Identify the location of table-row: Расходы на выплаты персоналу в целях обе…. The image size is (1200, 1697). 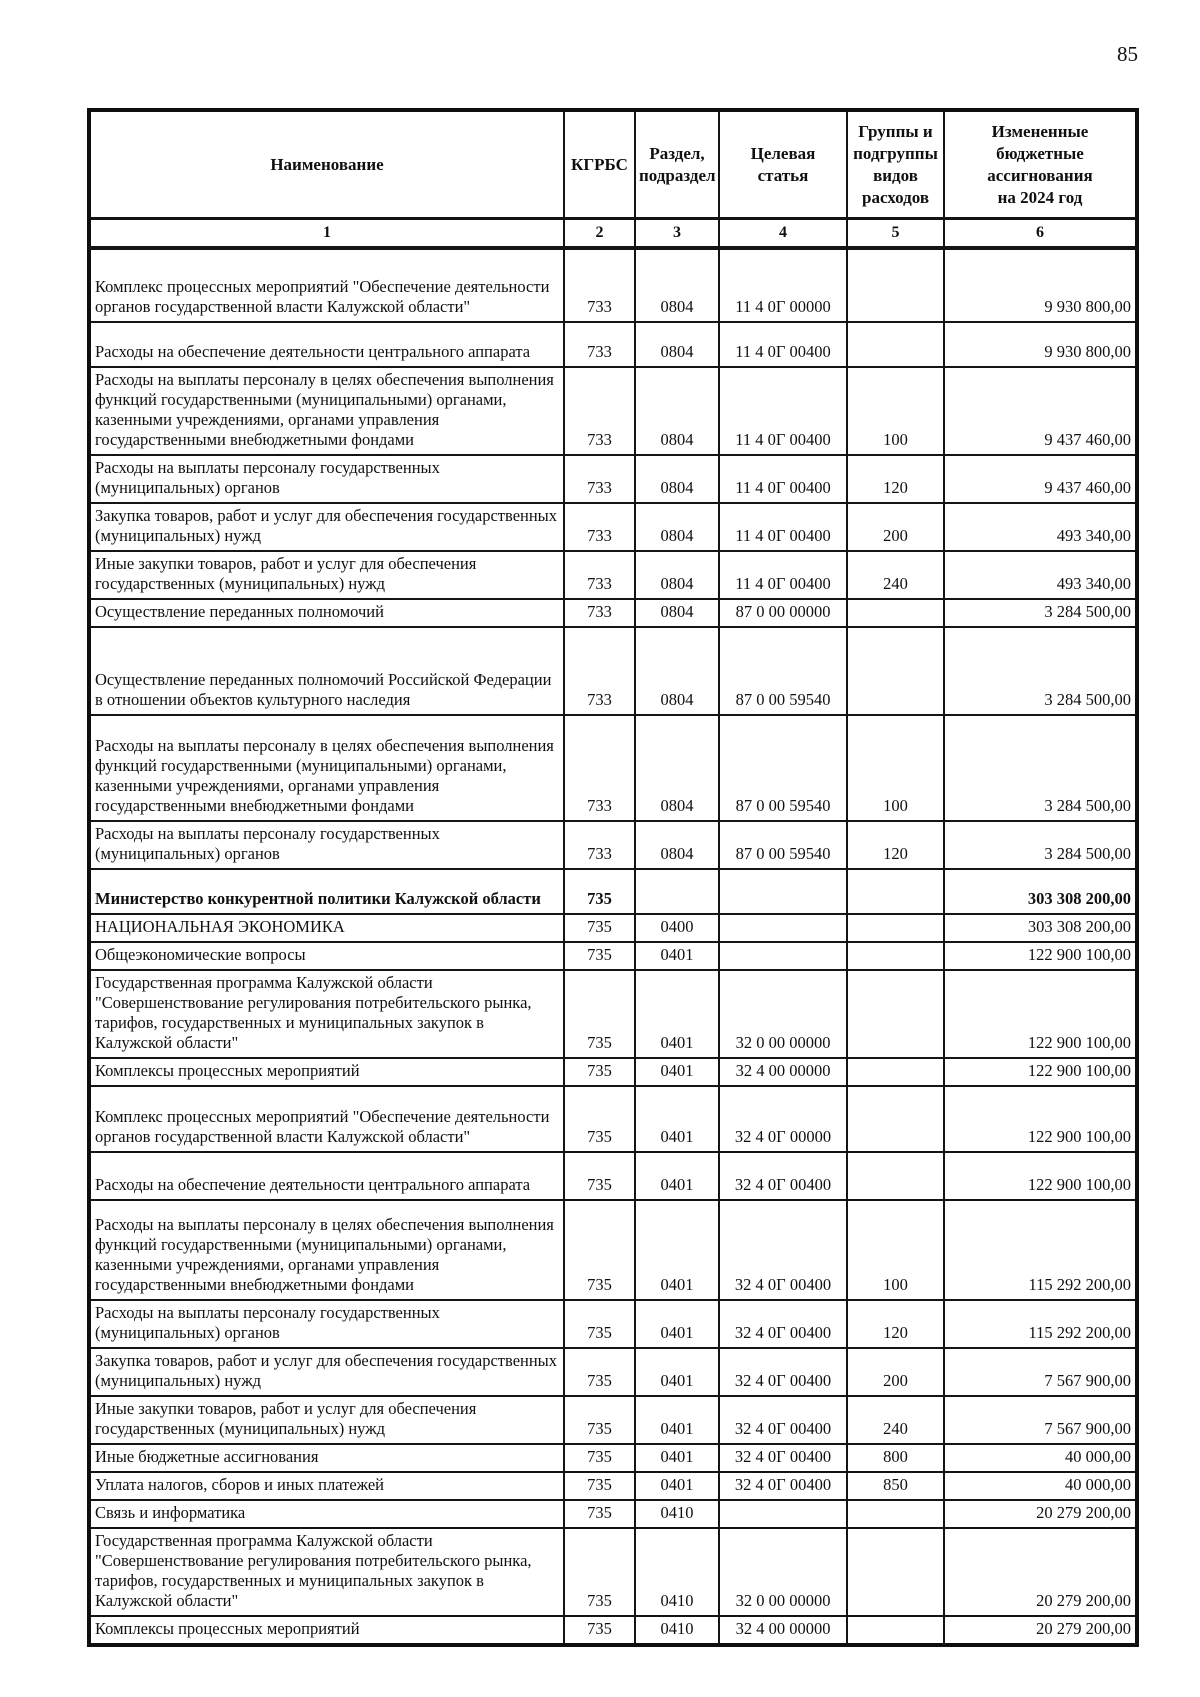
(613, 411).